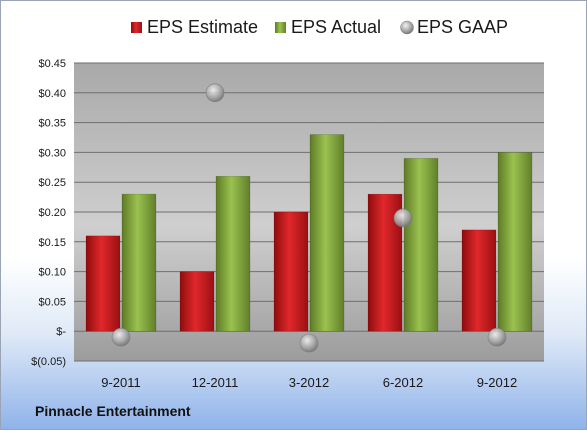  What do you see at coordinates (52, 94) in the screenshot?
I see `y-tick-label: $0.40` at bounding box center [52, 94].